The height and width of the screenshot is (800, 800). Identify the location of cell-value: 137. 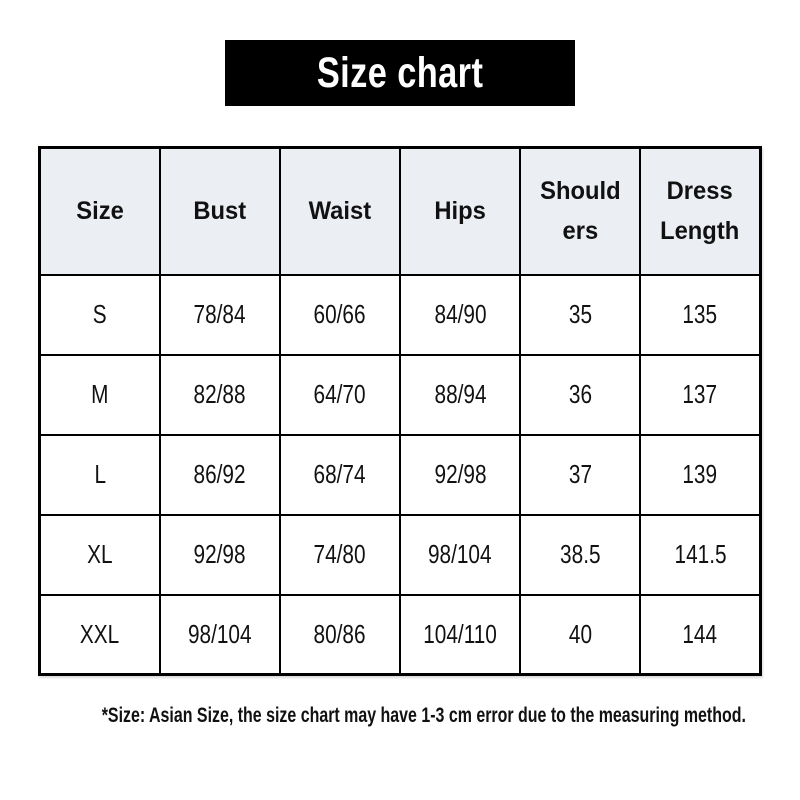
(700, 394).